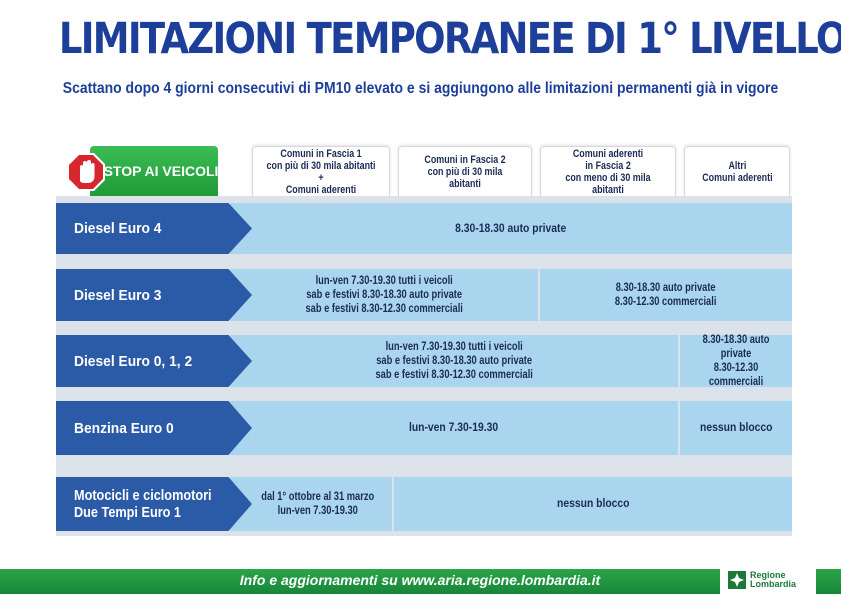 This screenshot has width=841, height=594. I want to click on stop-label: STOP AI VEICOLI, so click(154, 171).